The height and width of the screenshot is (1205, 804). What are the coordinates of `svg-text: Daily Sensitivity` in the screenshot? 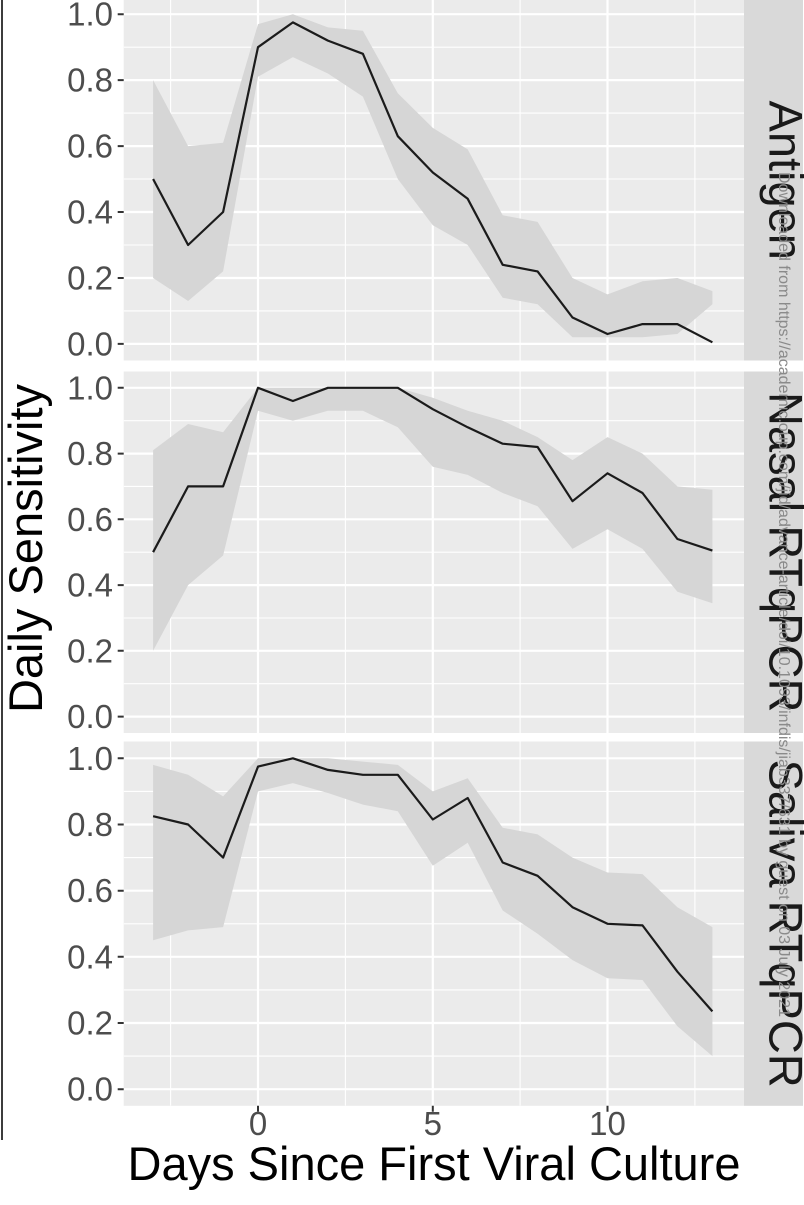 It's located at (26, 548).